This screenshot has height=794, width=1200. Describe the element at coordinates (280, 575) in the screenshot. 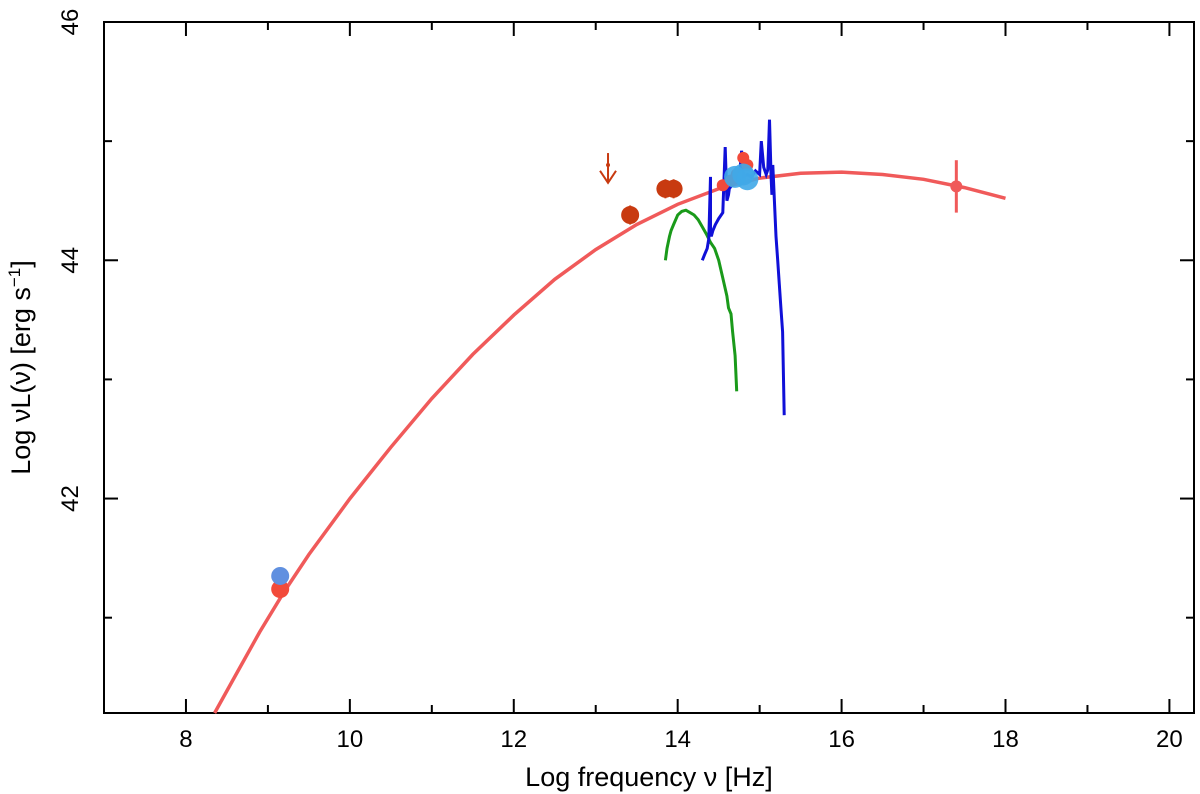

I see `lightblue-point` at that location.